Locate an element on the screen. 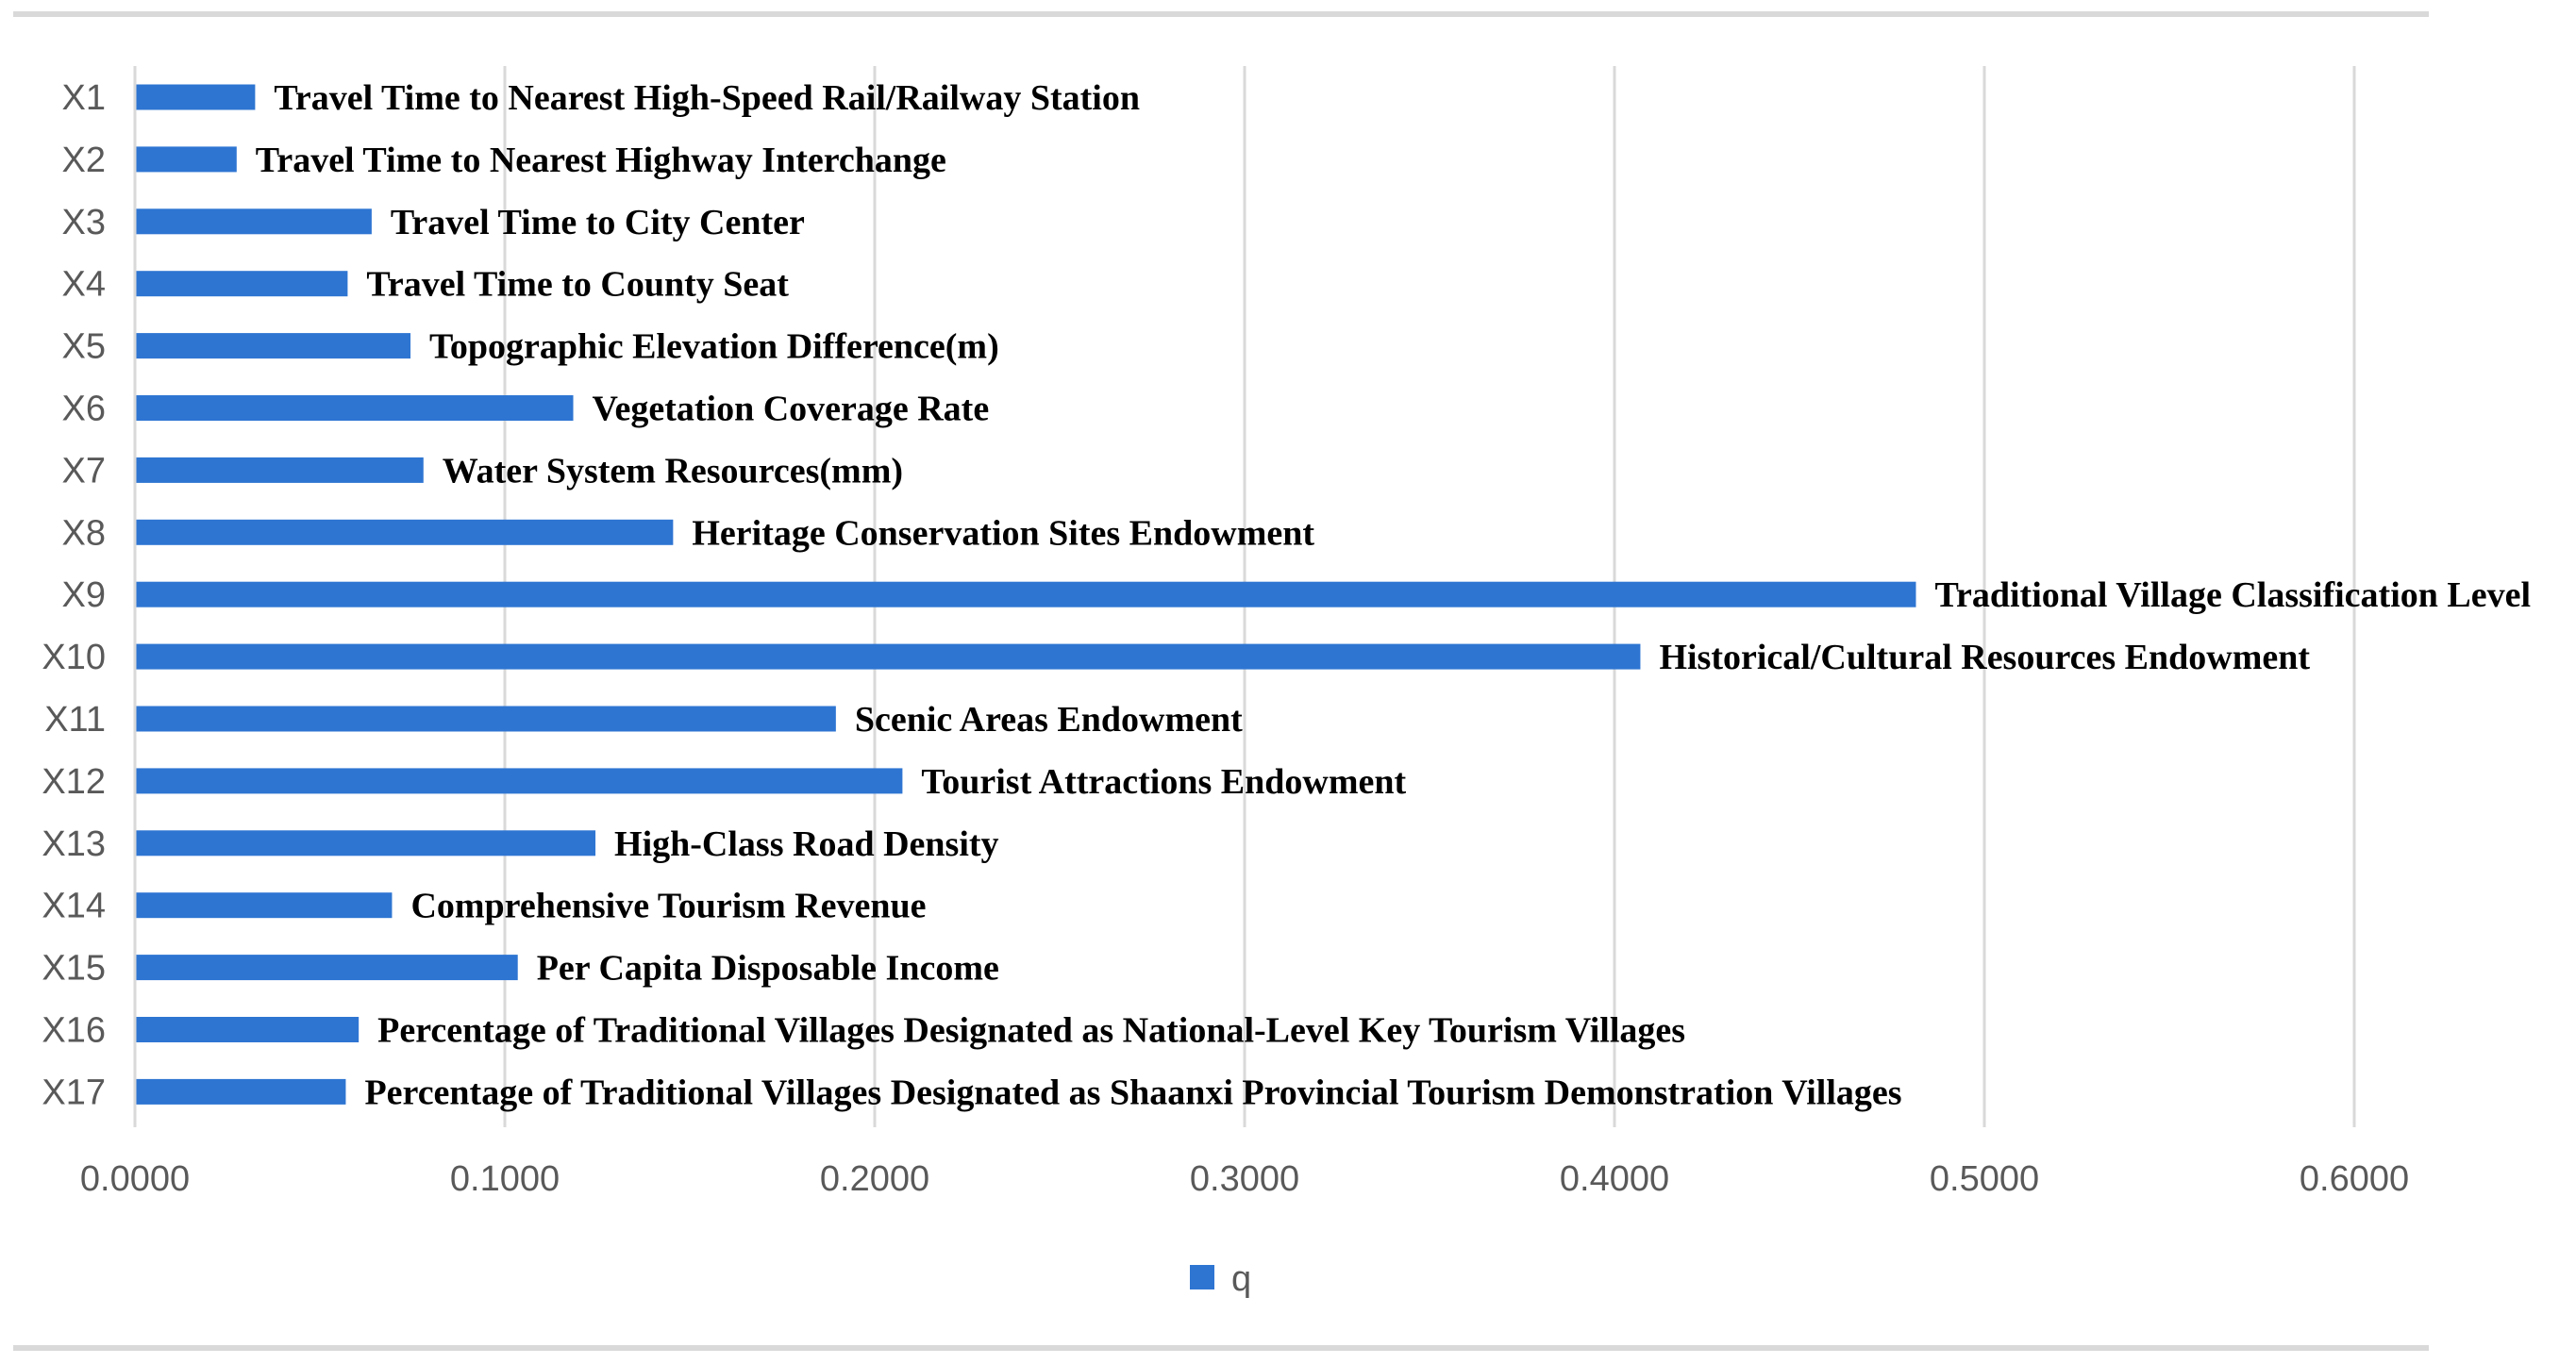 The height and width of the screenshot is (1364, 2576). bar-x3 is located at coordinates (253, 221).